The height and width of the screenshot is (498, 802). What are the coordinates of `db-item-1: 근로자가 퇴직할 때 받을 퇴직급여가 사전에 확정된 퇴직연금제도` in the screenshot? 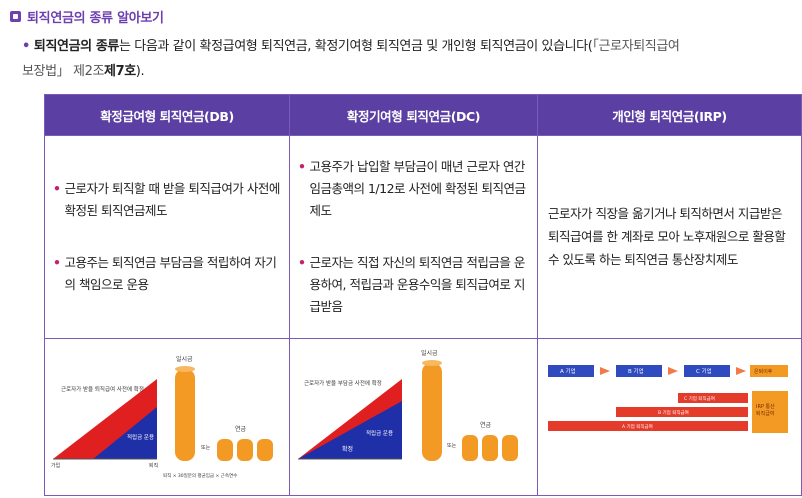 It's located at (172, 199).